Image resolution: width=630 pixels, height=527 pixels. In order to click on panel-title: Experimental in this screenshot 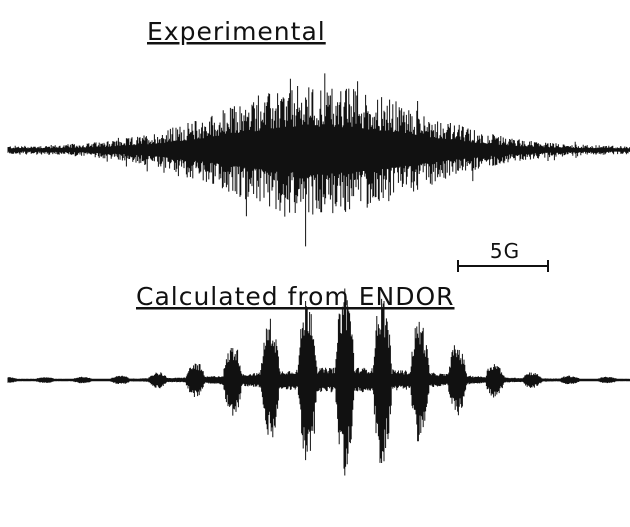, I will do `click(236, 31)`.